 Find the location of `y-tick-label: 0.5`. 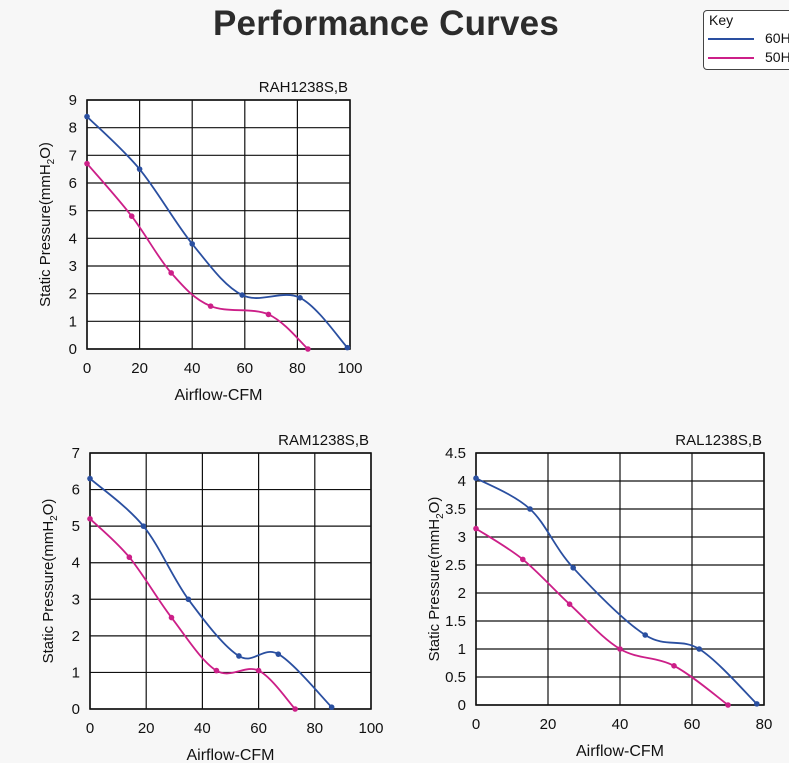

y-tick-label: 0.5 is located at coordinates (455, 677).